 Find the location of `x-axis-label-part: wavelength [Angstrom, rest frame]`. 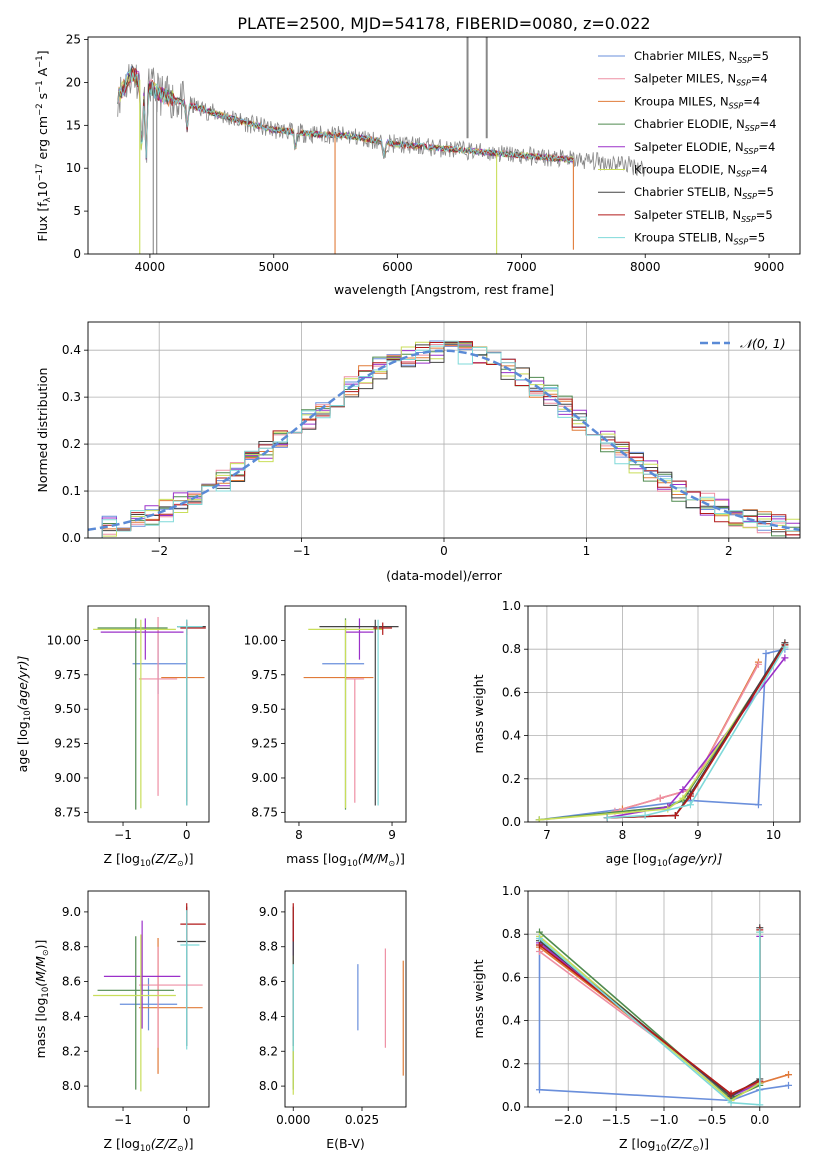

x-axis-label-part: wavelength [Angstrom, rest frame] is located at coordinates (444, 289).